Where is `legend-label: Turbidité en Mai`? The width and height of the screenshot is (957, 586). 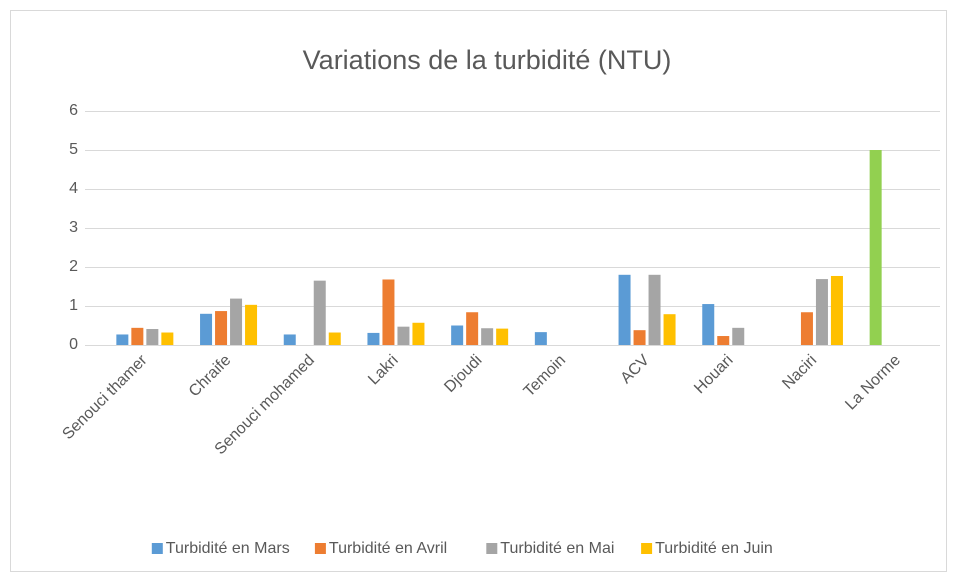
legend-label: Turbidité en Mai is located at coordinates (557, 548).